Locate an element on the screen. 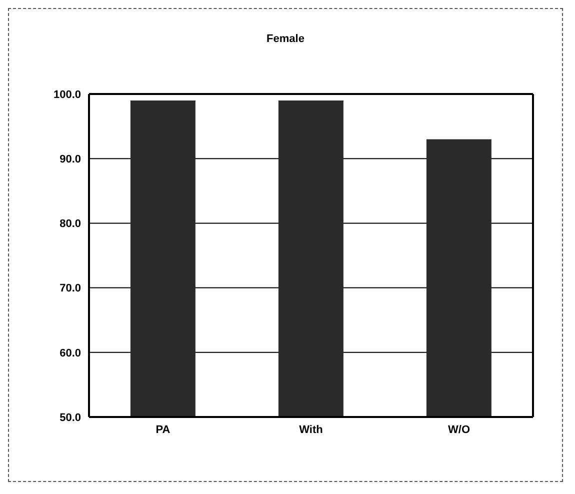  y-tick-label: 70.0 is located at coordinates (70, 288).